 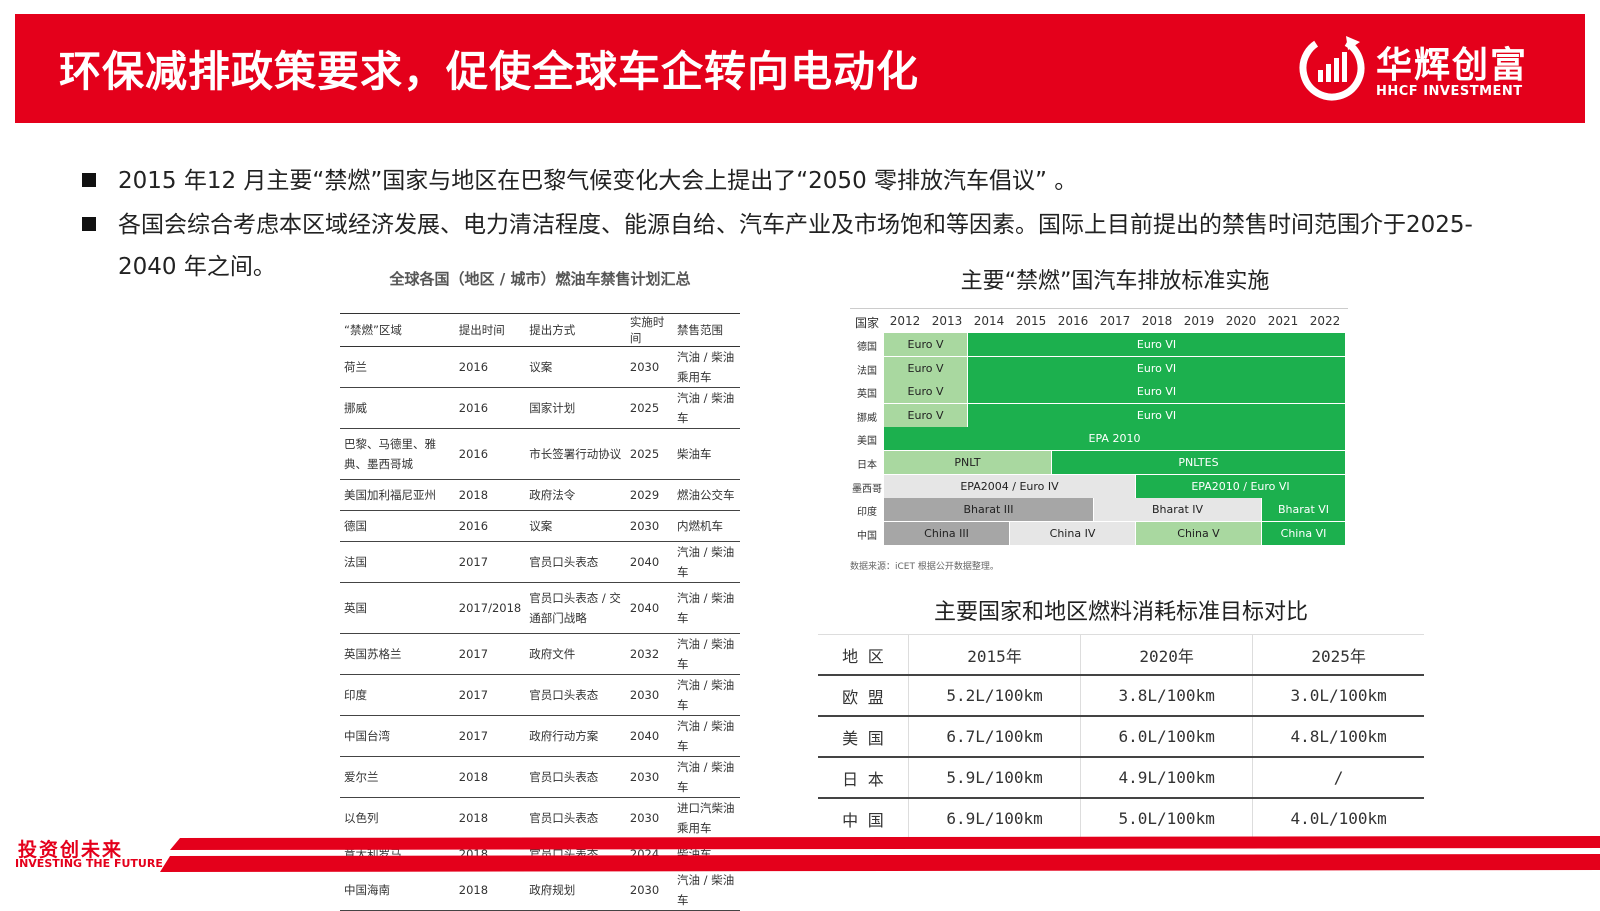 What do you see at coordinates (867, 347) in the screenshot?
I see `country-label: 德国` at bounding box center [867, 347].